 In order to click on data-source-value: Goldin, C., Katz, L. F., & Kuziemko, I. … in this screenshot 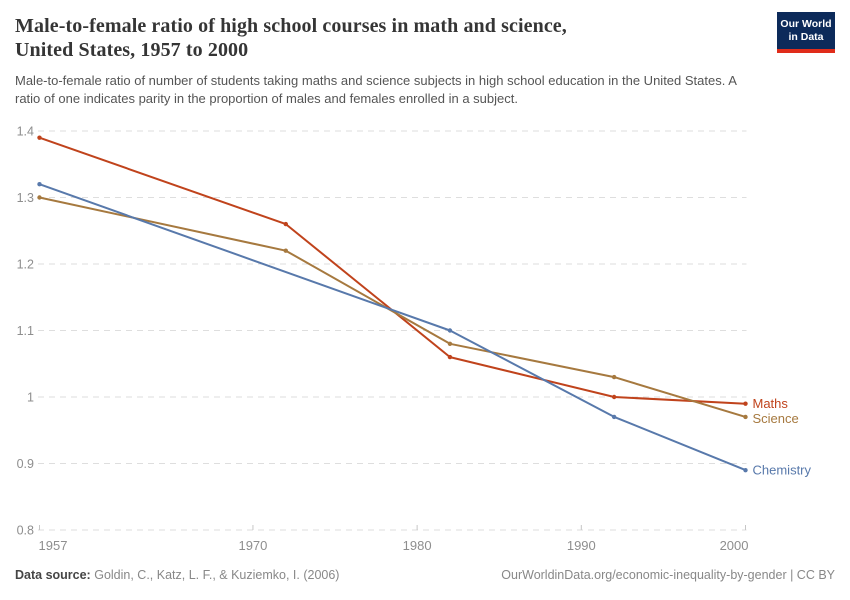, I will do `click(217, 575)`.